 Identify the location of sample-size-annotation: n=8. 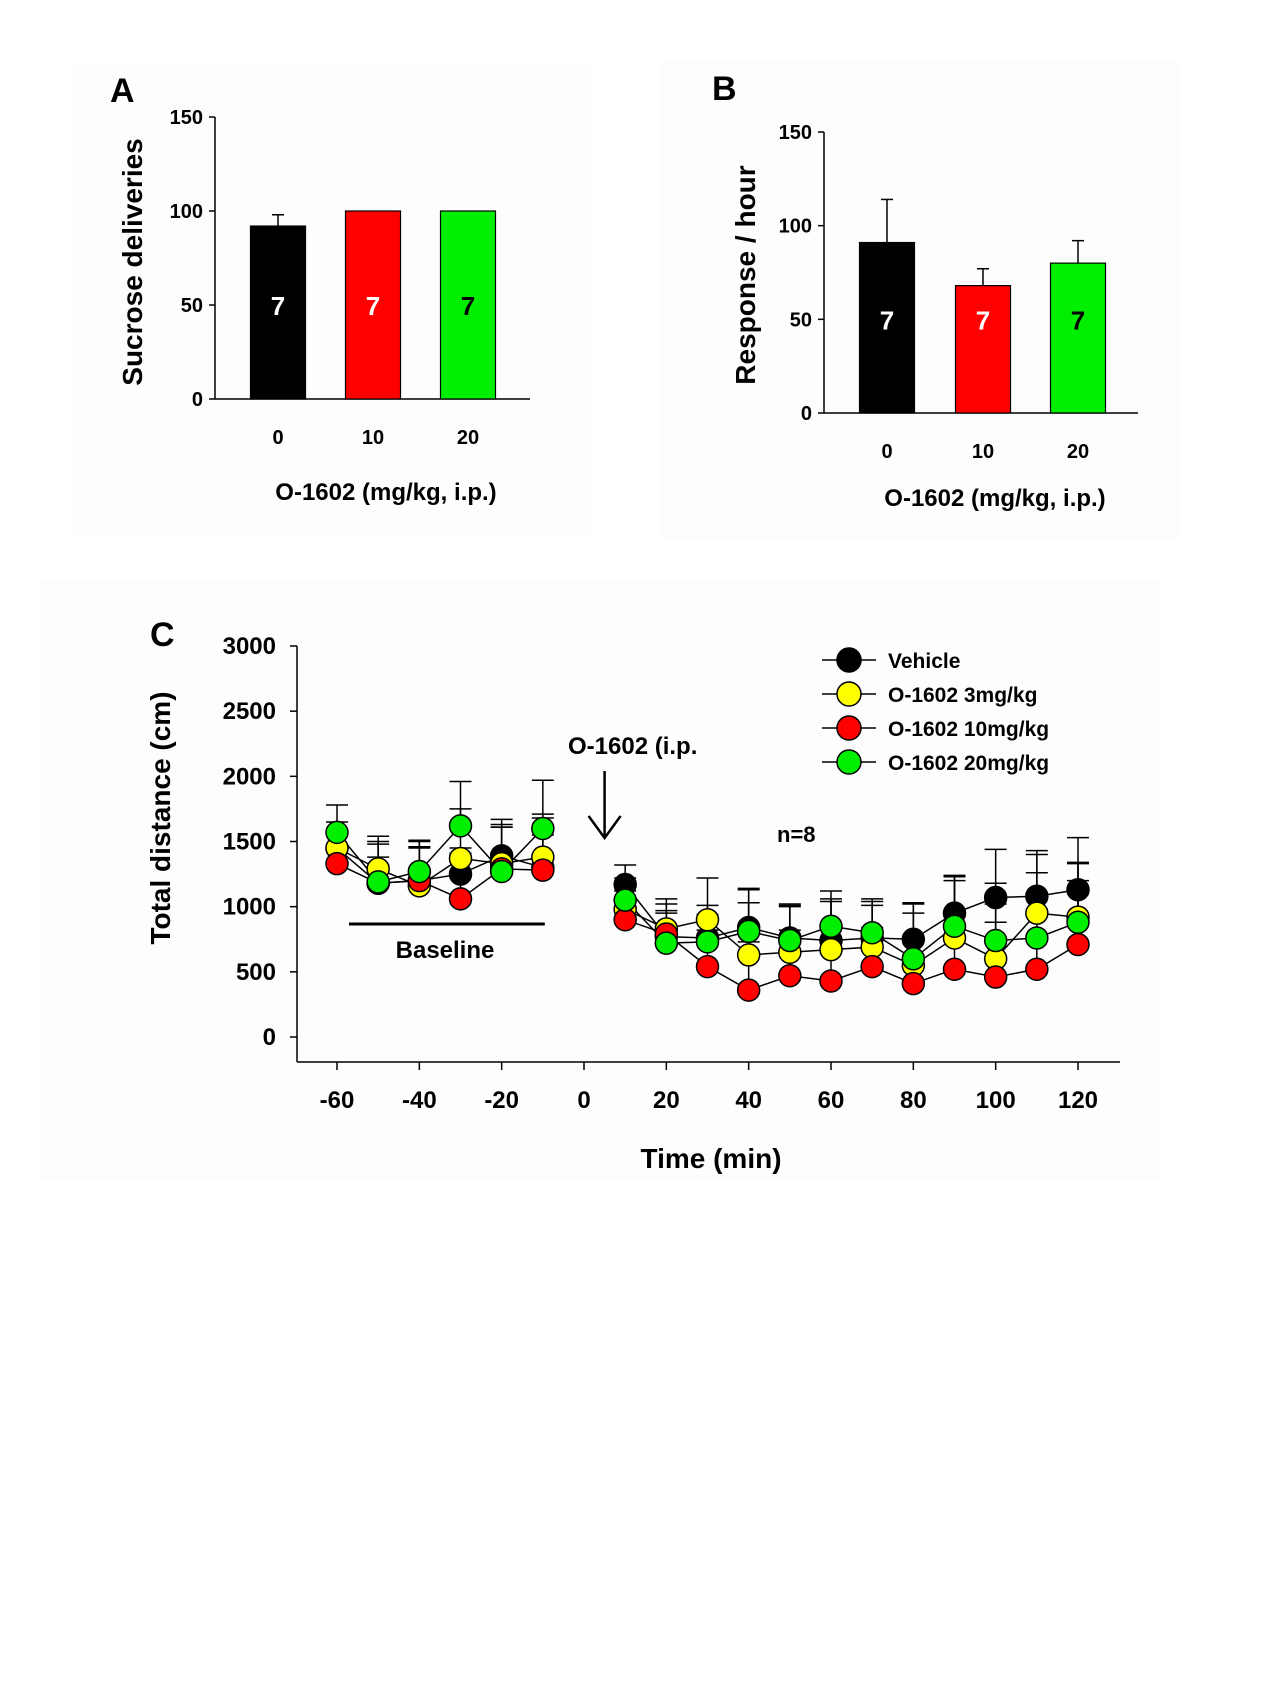
(796, 834).